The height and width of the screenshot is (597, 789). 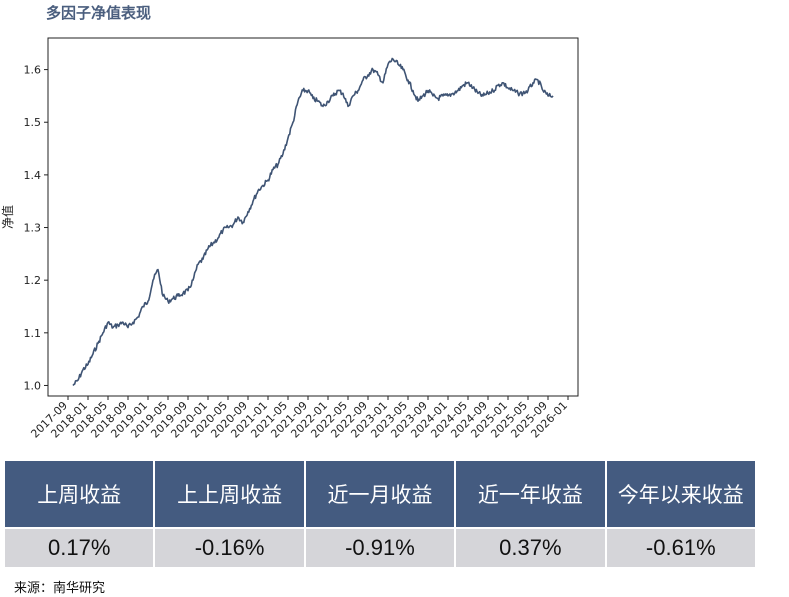 I want to click on source-note: 来源：南华研究, so click(x=60, y=588).